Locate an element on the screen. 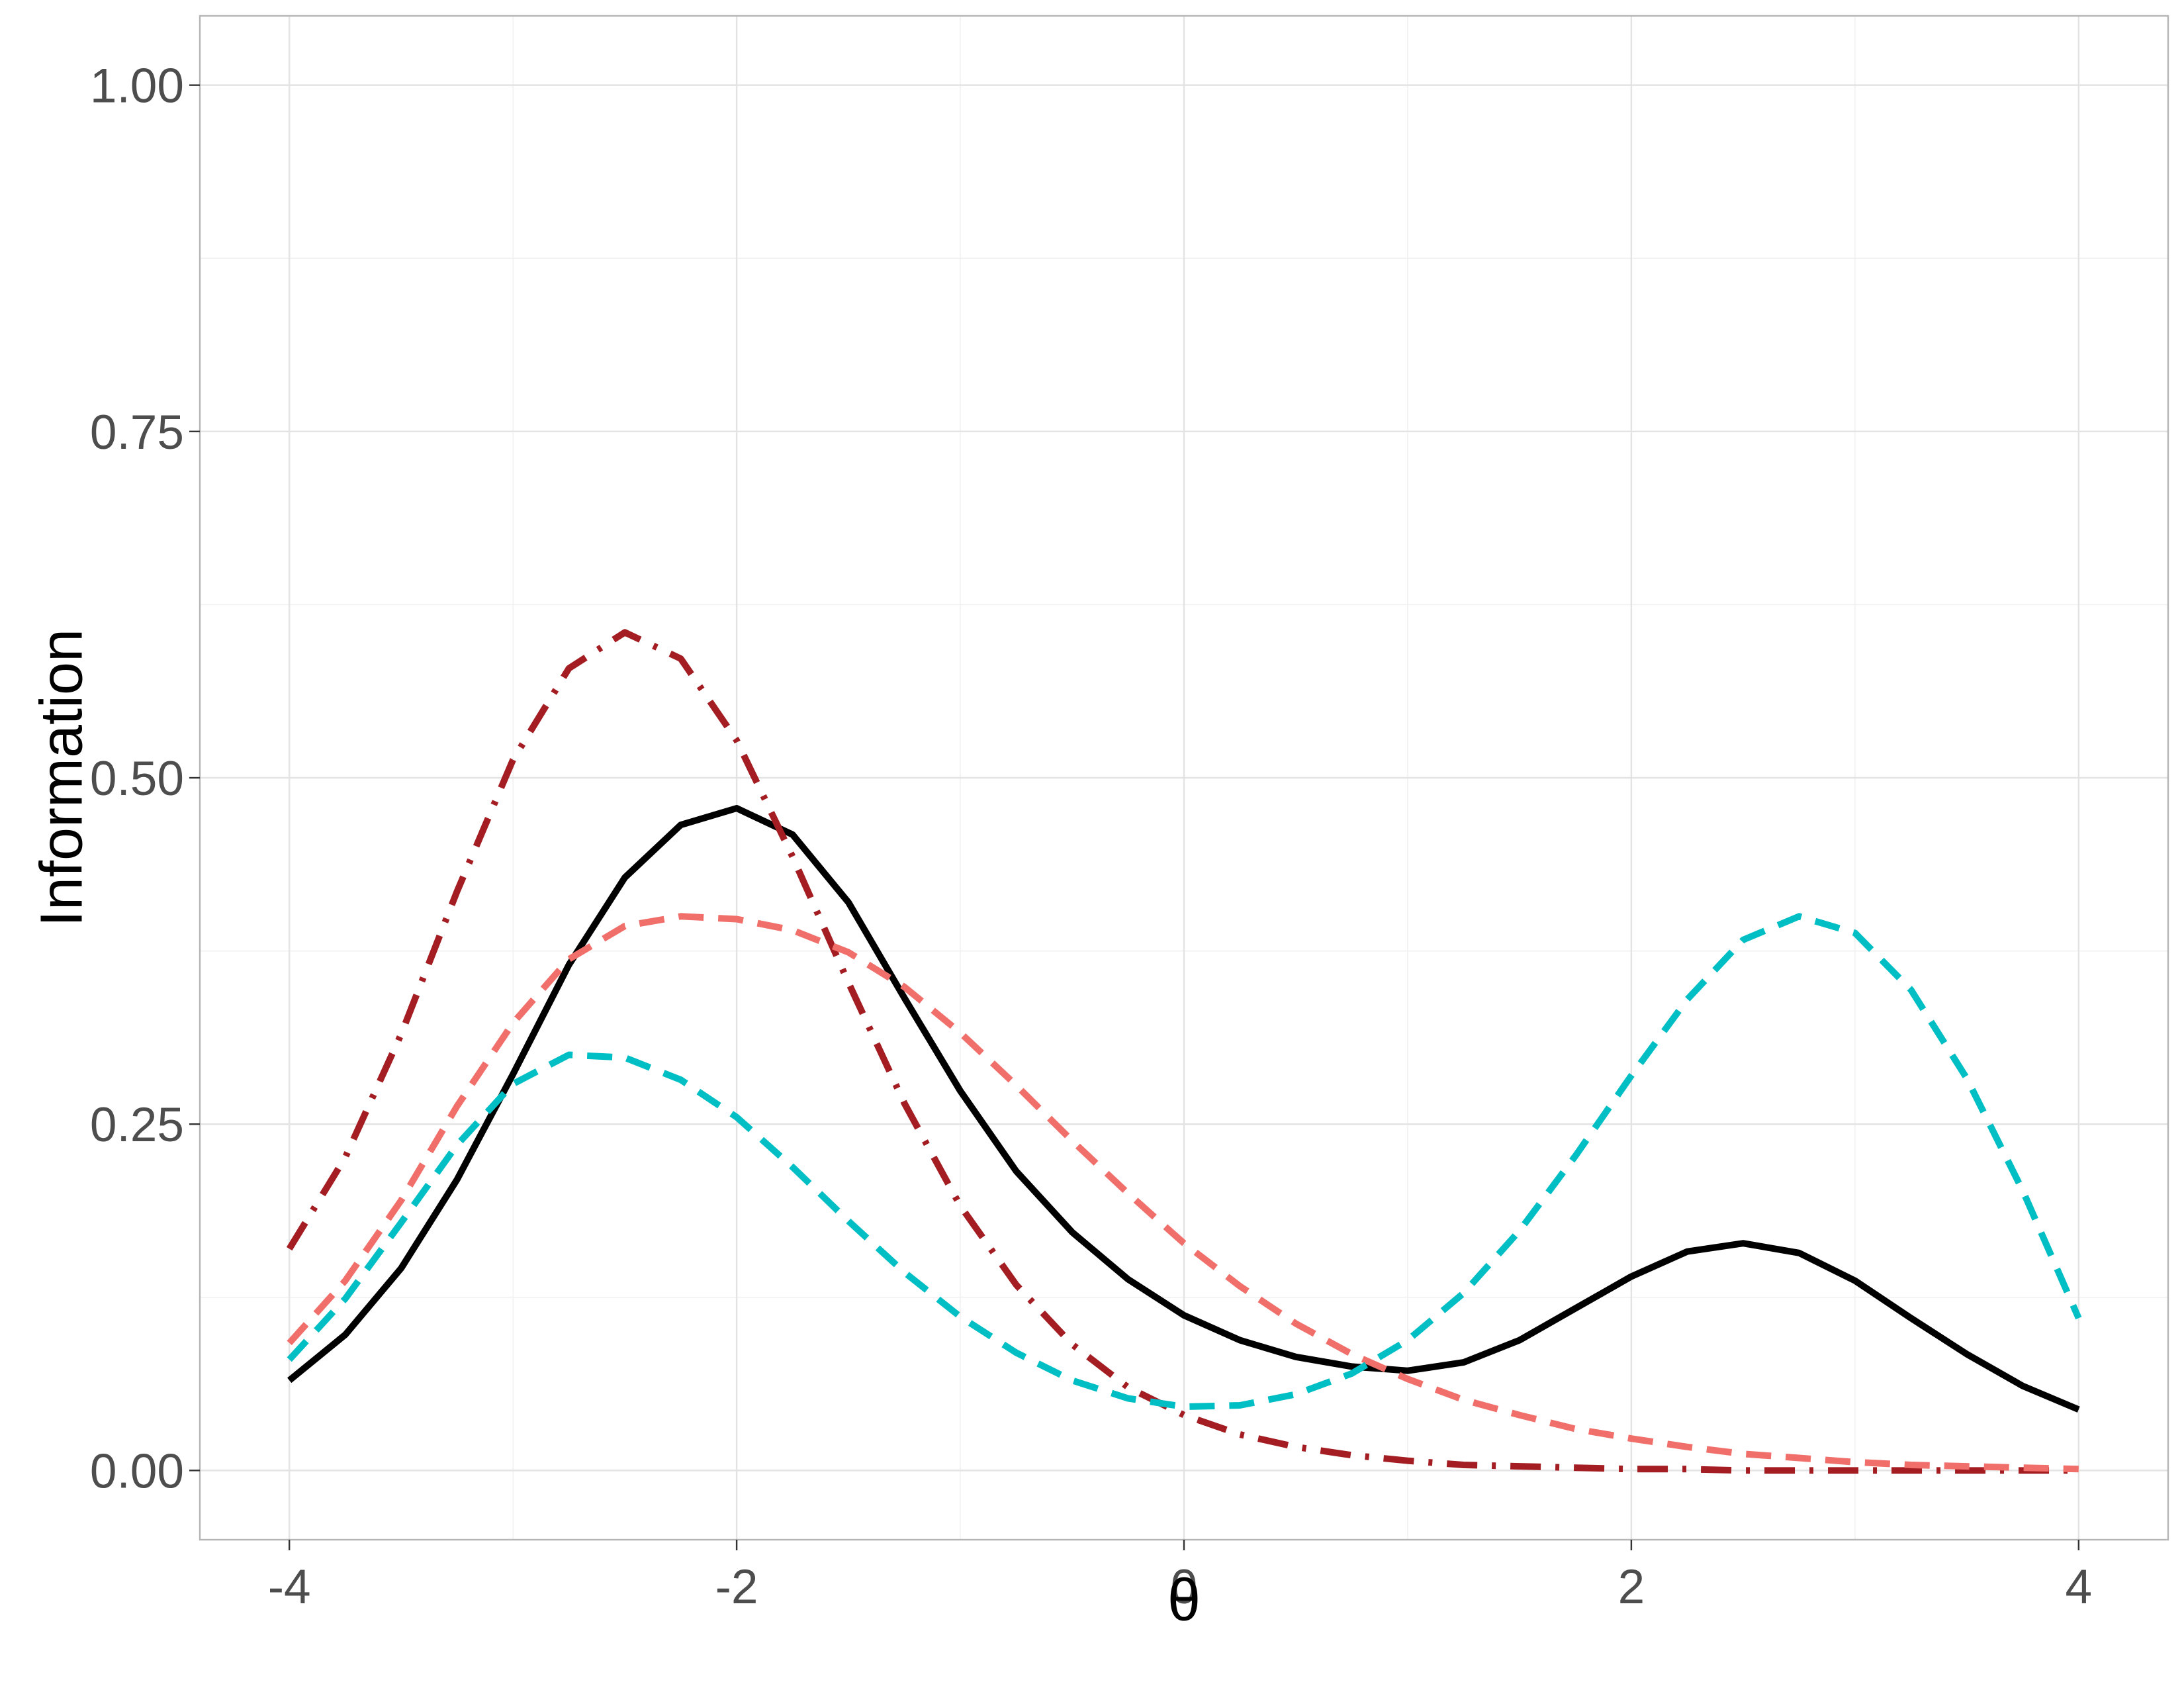  x-axis-title: θ is located at coordinates (1184, 1601).